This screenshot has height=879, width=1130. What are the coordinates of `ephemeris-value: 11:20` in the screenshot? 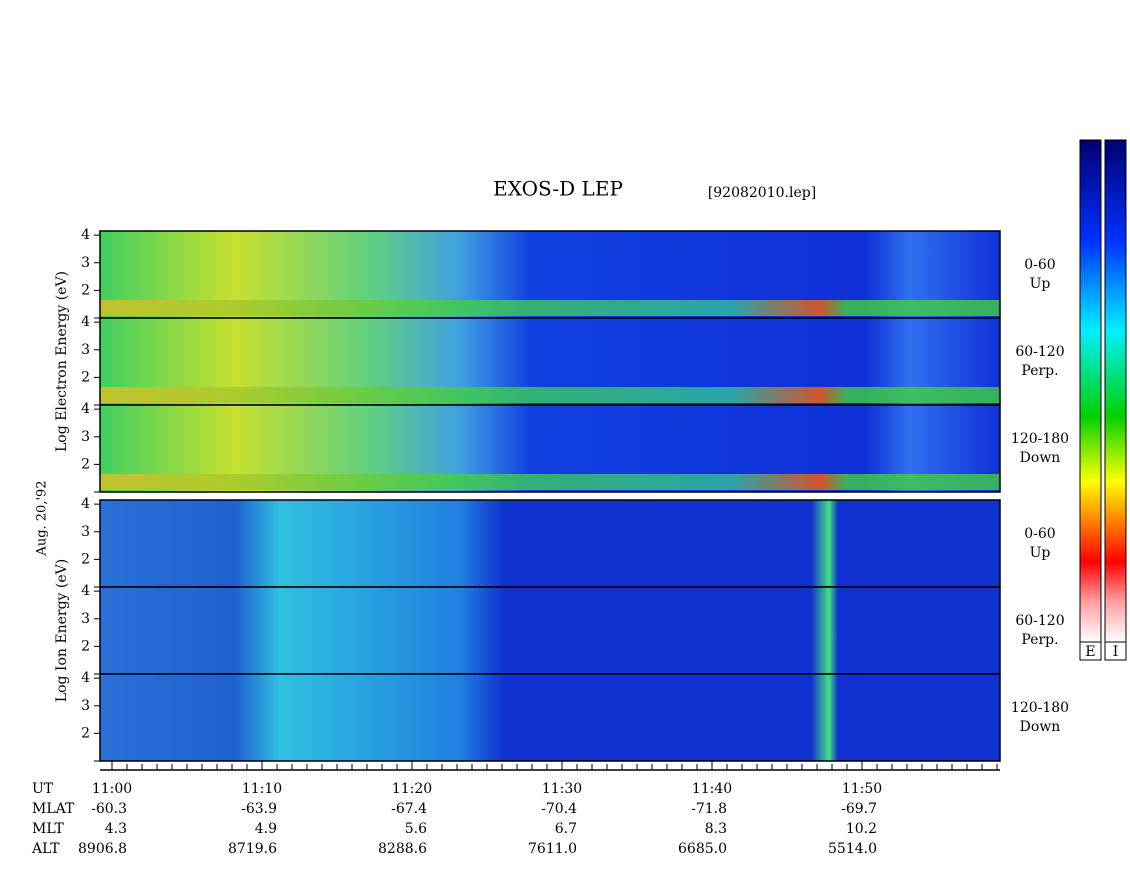 It's located at (412, 789).